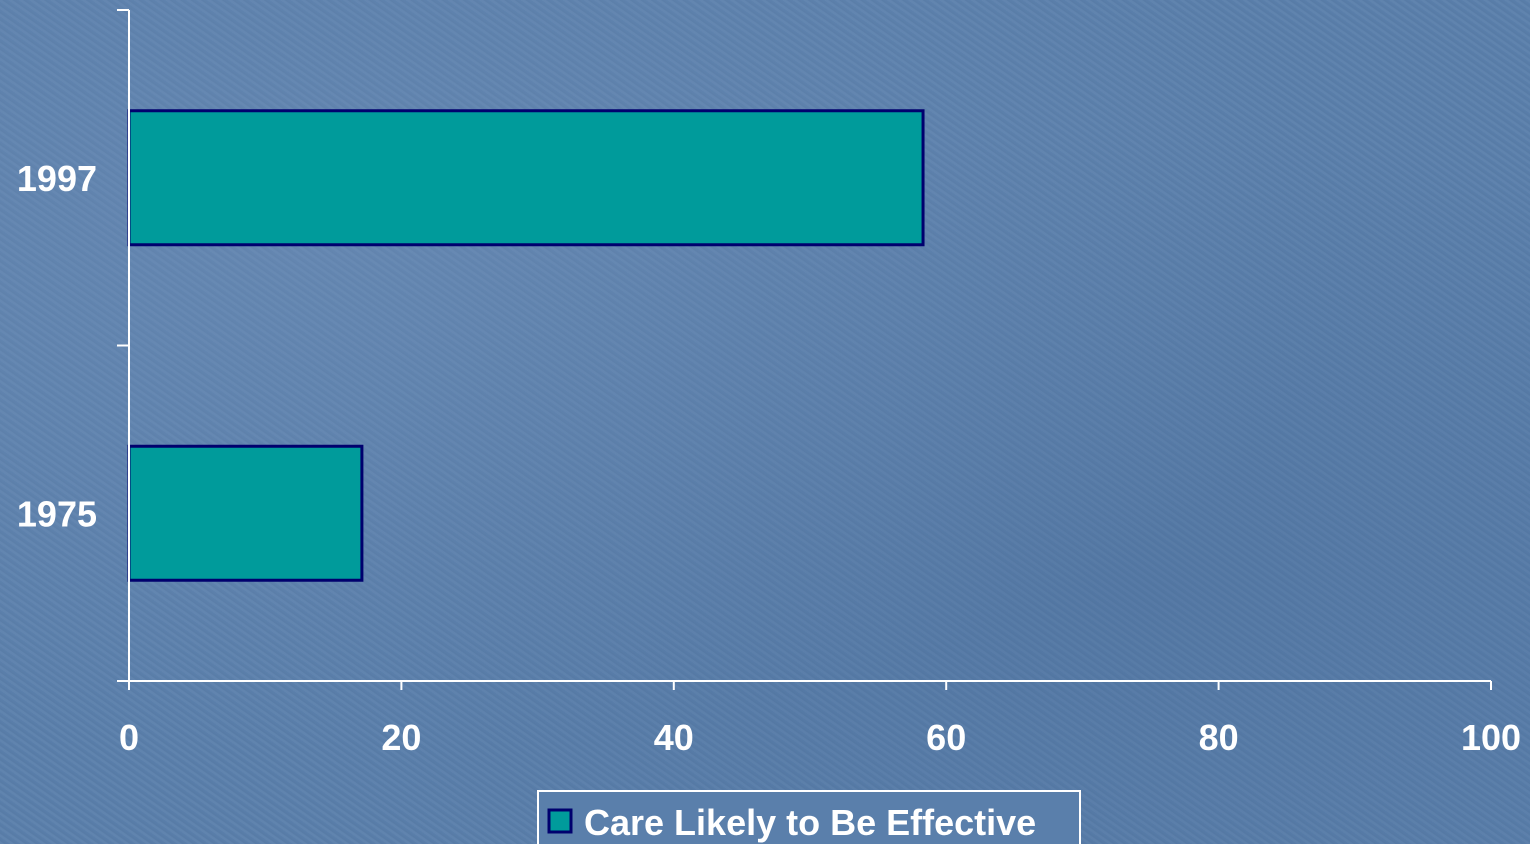 This screenshot has width=1530, height=844. Describe the element at coordinates (57, 178) in the screenshot. I see `category-label: 1997` at that location.